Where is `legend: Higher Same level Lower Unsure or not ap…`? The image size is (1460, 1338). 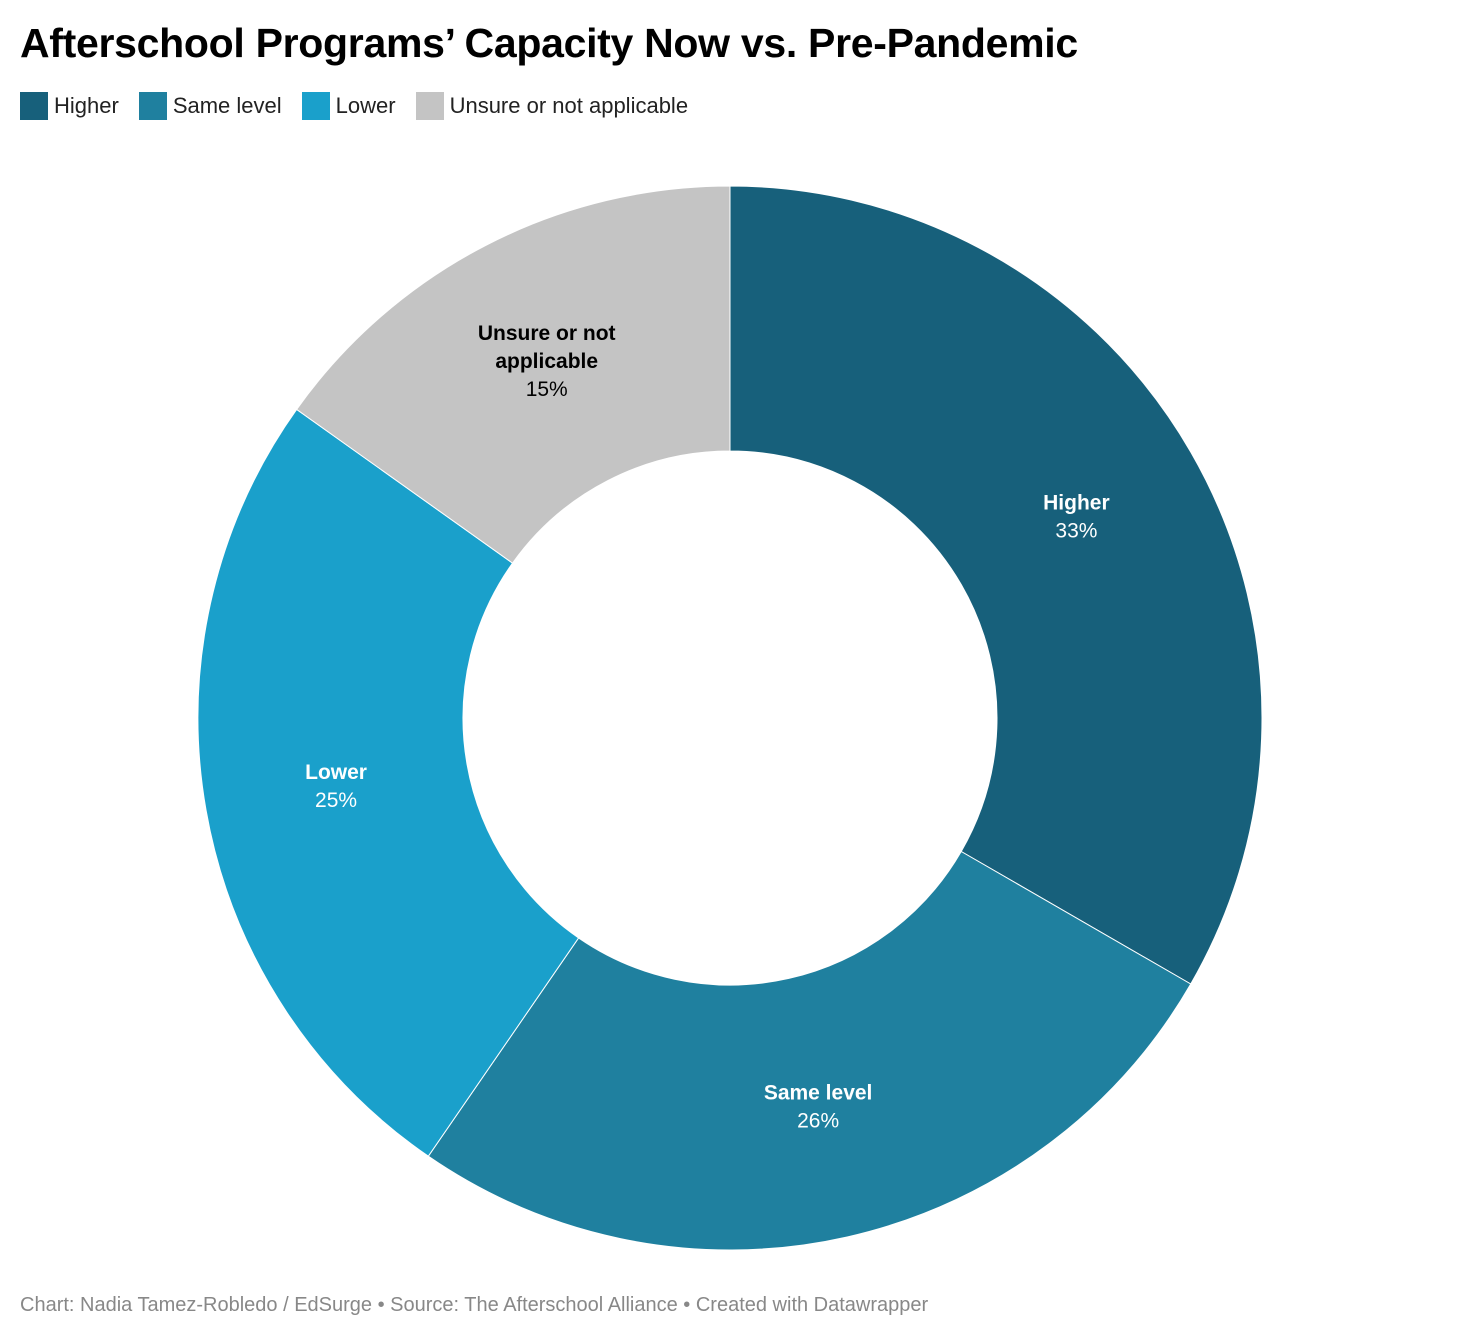
legend: Higher Same level Lower Unsure or not ap… is located at coordinates (364, 106).